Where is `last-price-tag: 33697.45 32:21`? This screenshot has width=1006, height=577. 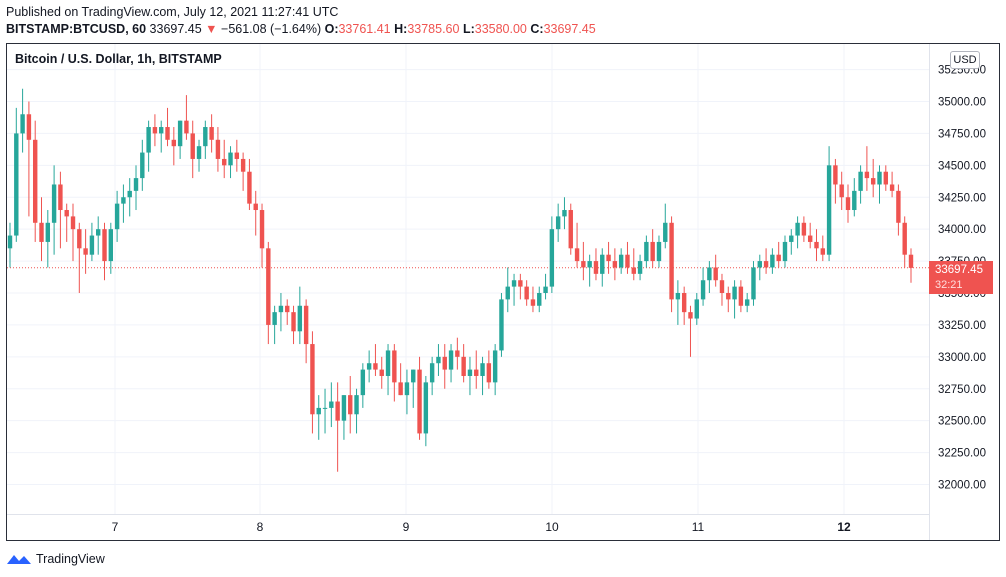 last-price-tag: 33697.45 32:21 is located at coordinates (961, 277).